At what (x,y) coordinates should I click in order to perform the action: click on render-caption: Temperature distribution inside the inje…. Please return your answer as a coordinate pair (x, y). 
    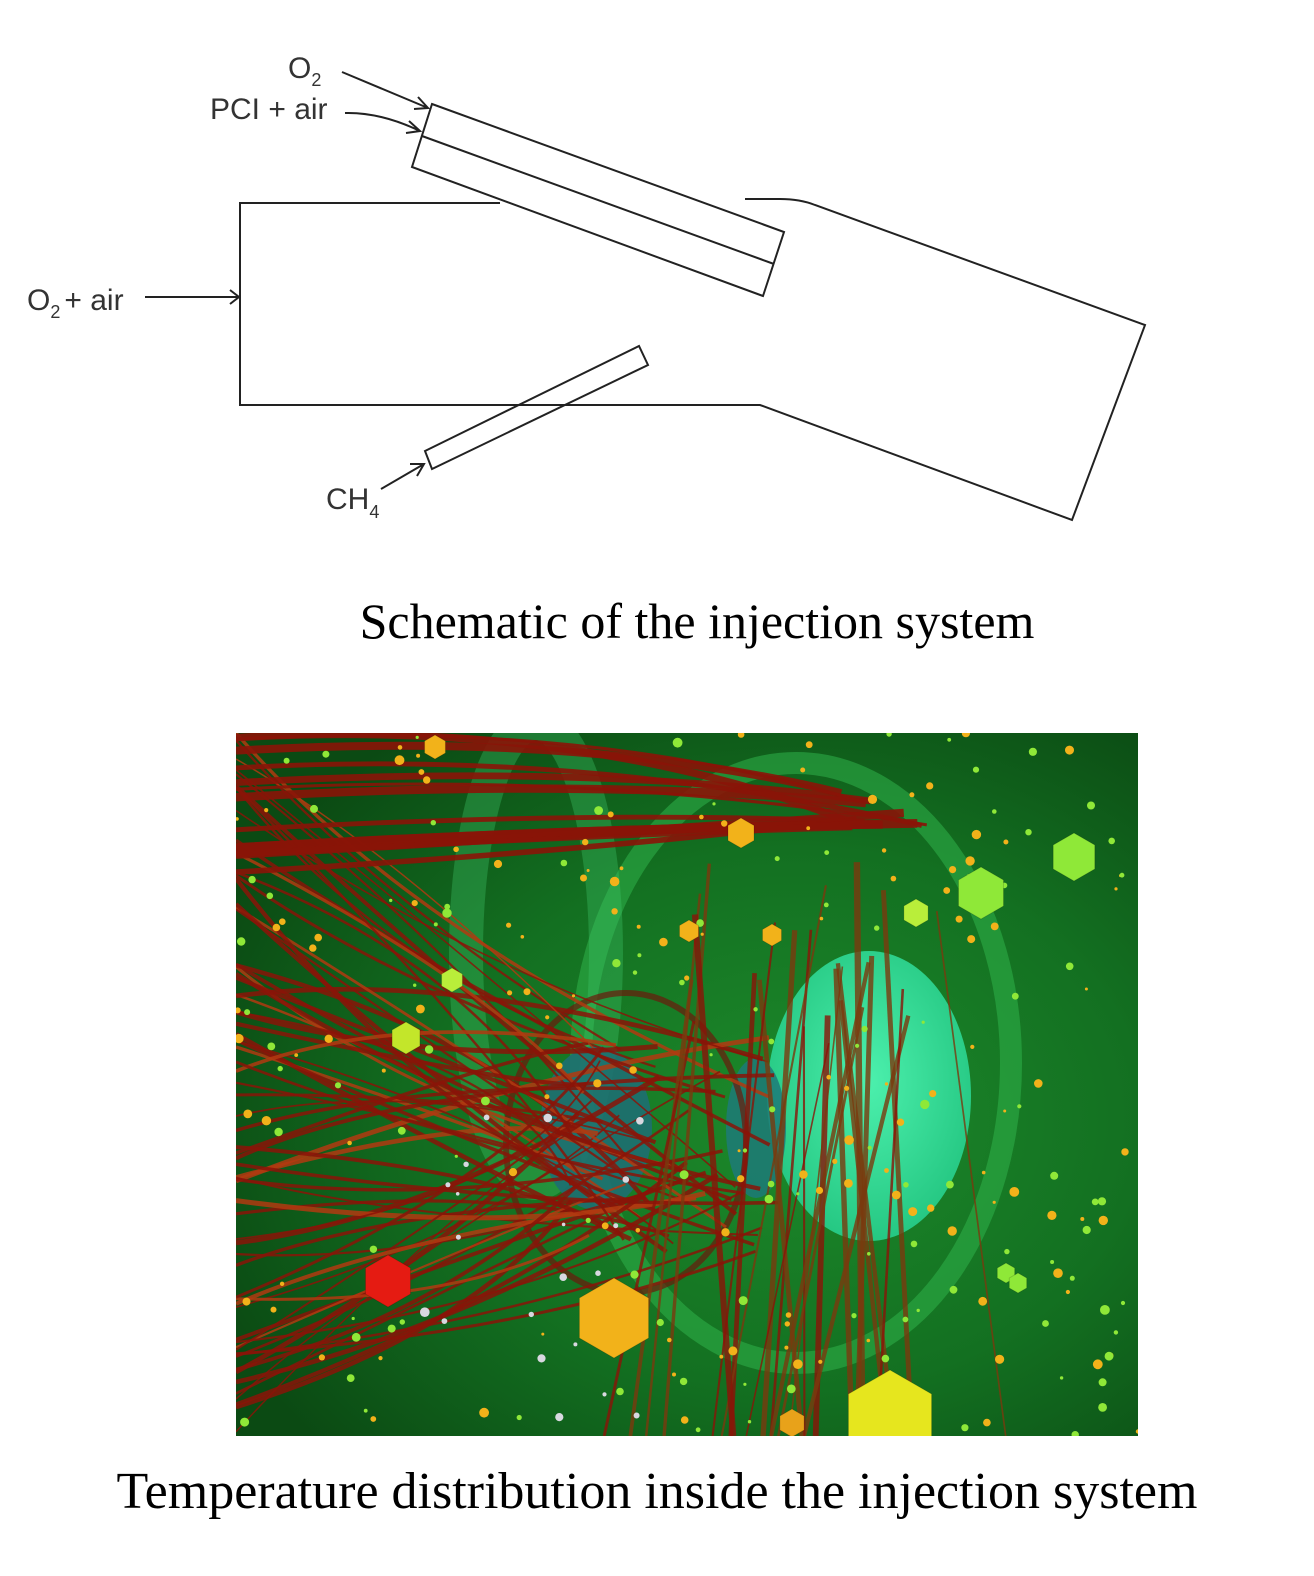
    Looking at the image, I should click on (657, 1491).